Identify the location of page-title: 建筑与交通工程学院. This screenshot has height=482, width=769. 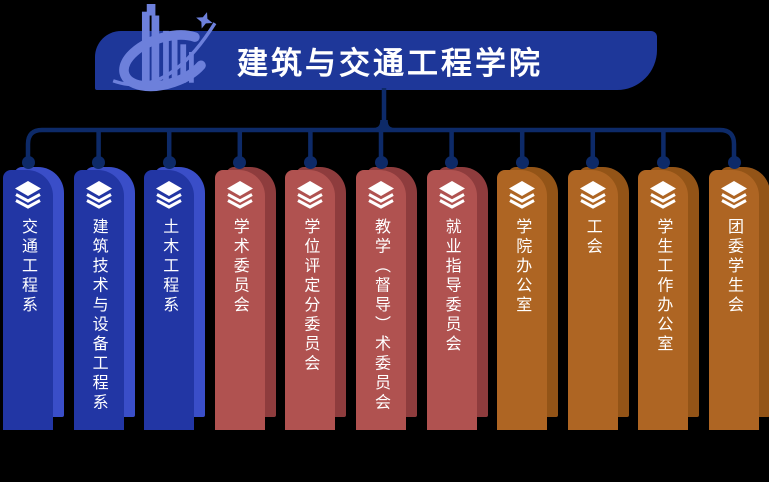
(390, 64).